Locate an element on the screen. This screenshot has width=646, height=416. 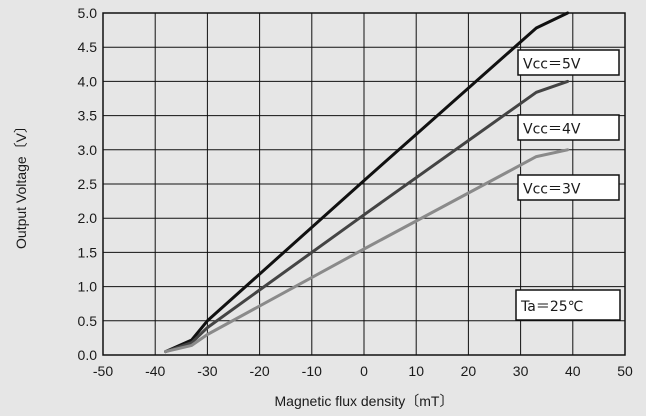
x-tick-label: 50 is located at coordinates (625, 371).